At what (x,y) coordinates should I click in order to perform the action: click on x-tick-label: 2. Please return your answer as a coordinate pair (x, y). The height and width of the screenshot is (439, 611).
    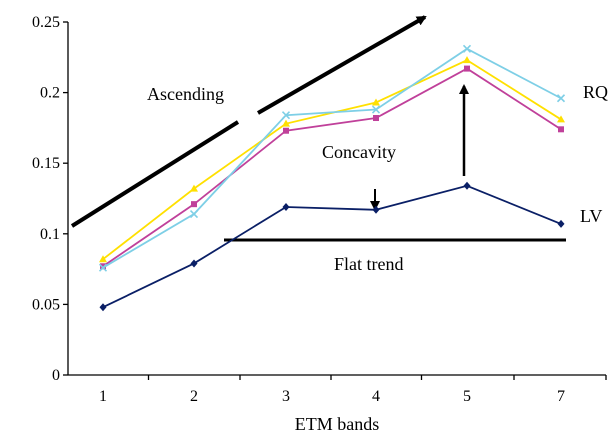
    Looking at the image, I should click on (194, 396).